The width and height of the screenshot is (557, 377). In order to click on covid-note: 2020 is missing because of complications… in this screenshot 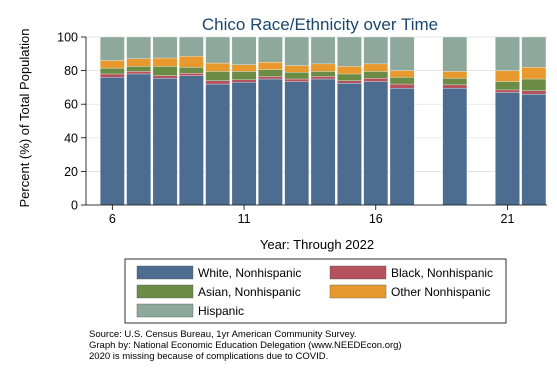, I will do `click(209, 356)`.